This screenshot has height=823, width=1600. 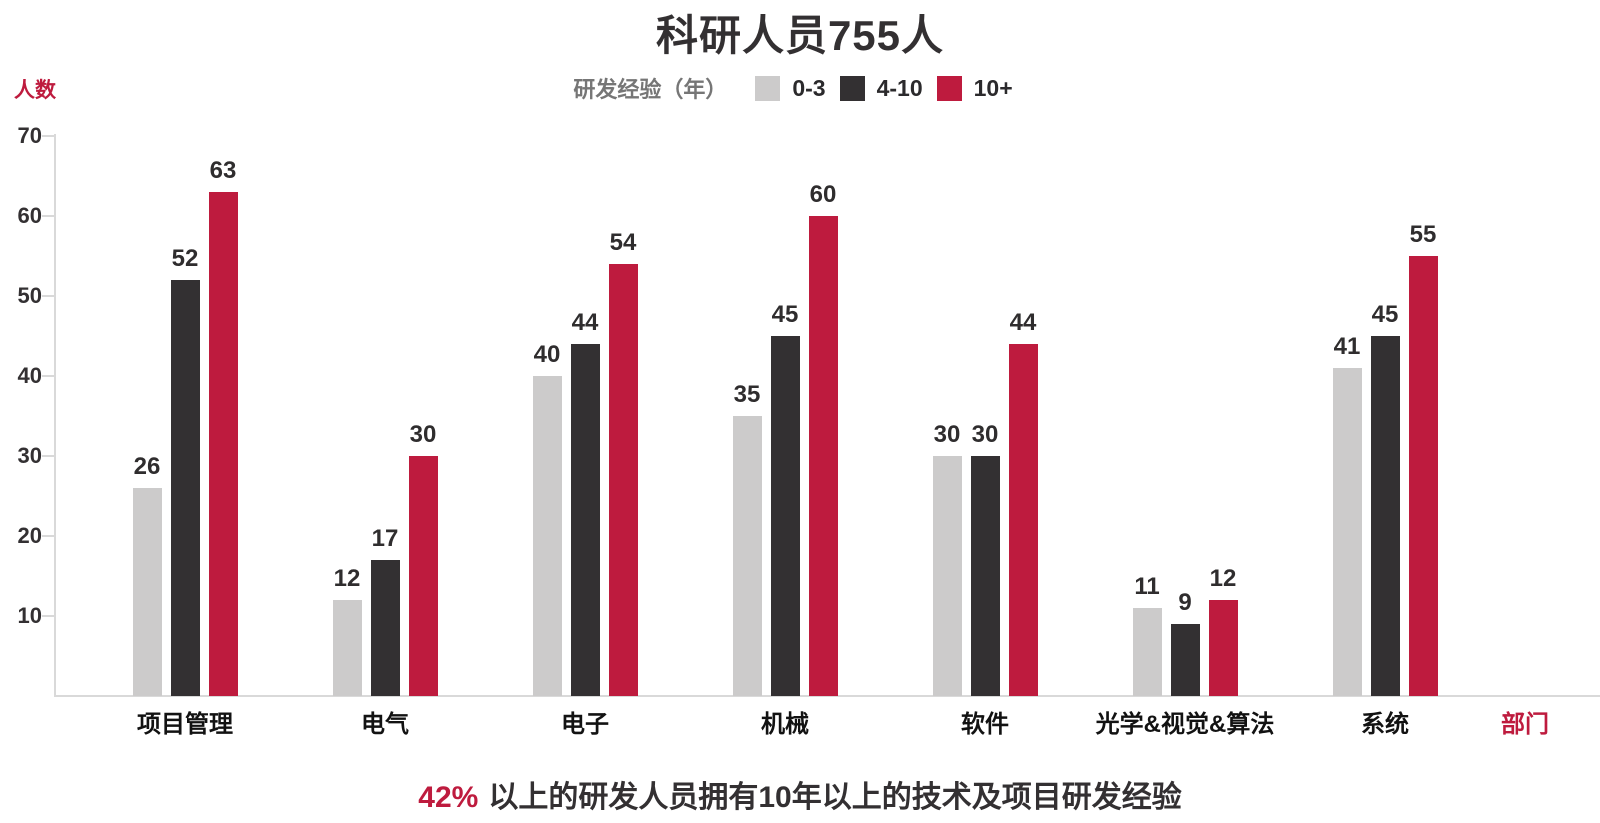 I want to click on legend-items: 0-3 4-10 10+, so click(x=890, y=88).